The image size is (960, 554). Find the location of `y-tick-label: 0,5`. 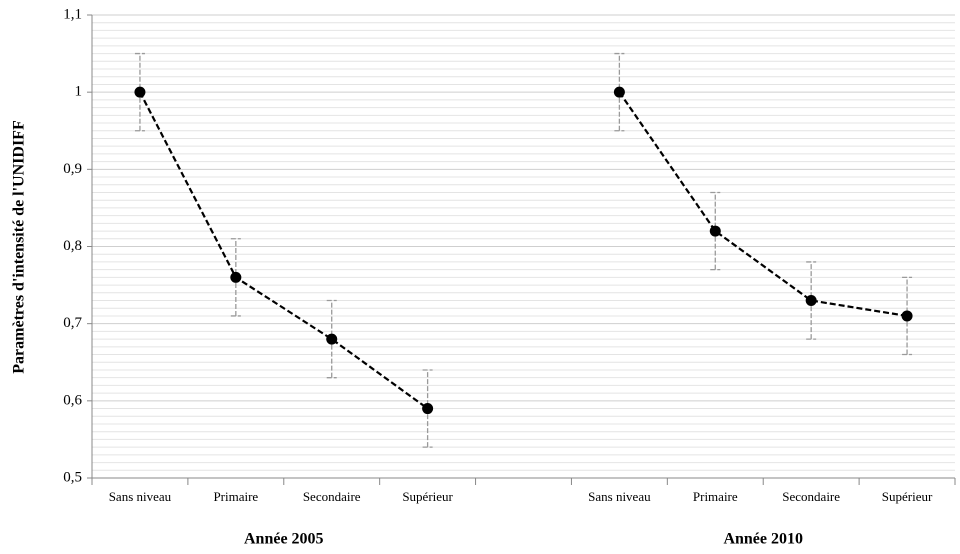

y-tick-label: 0,5 is located at coordinates (72, 477).